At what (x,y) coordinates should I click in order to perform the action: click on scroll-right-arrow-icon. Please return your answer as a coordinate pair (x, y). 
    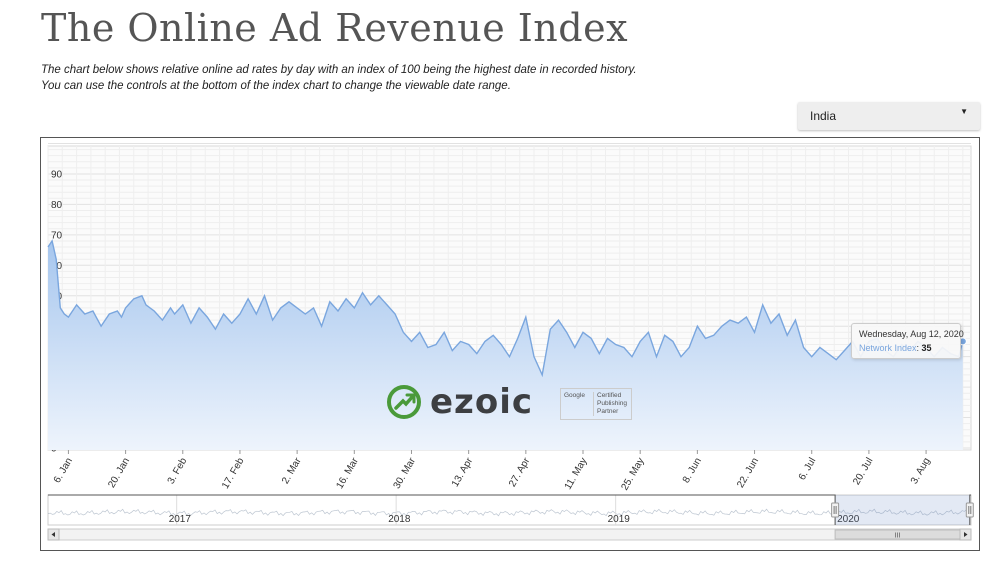
    Looking at the image, I should click on (966, 534).